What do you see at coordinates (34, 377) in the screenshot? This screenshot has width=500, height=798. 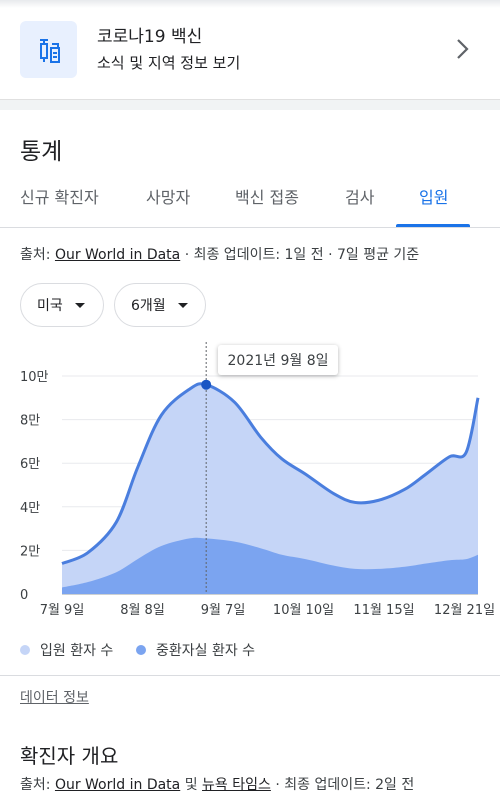 I see `y-tick-label: 10만` at bounding box center [34, 377].